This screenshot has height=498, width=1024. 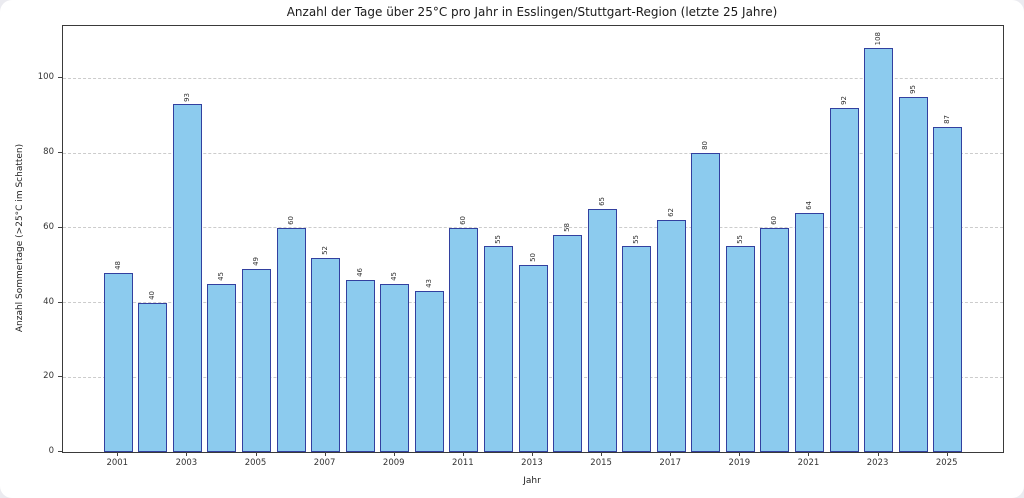 I want to click on bar-slot-2008: 46, so click(x=360, y=239).